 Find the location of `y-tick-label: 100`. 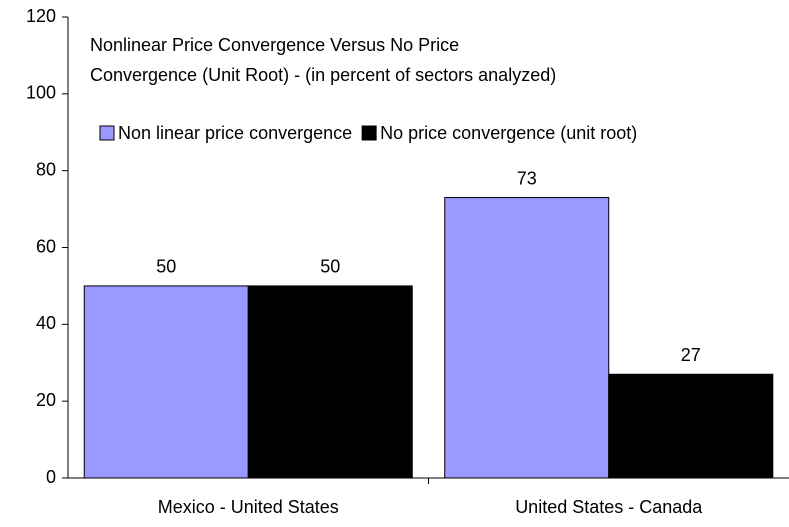

y-tick-label: 100 is located at coordinates (41, 93).